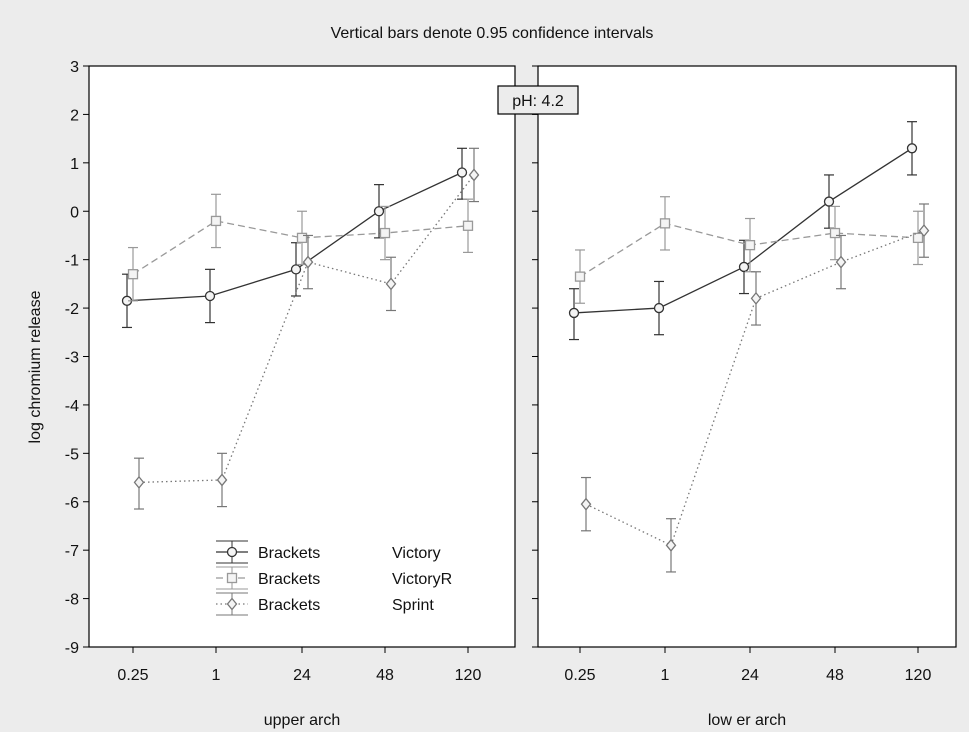 The image size is (969, 732). Describe the element at coordinates (72, 648) in the screenshot. I see `y-tick-label: -9` at that location.